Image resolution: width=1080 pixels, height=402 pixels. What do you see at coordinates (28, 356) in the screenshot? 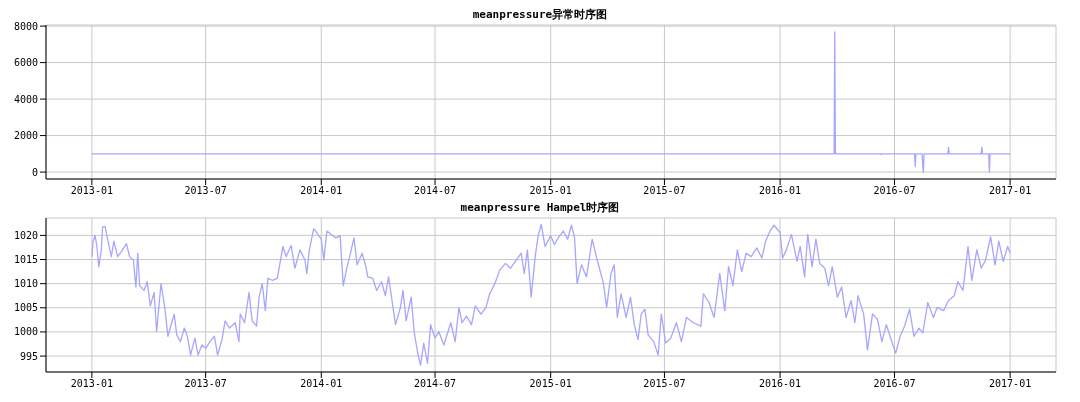
I see `y-tick-label: 995` at bounding box center [28, 356].